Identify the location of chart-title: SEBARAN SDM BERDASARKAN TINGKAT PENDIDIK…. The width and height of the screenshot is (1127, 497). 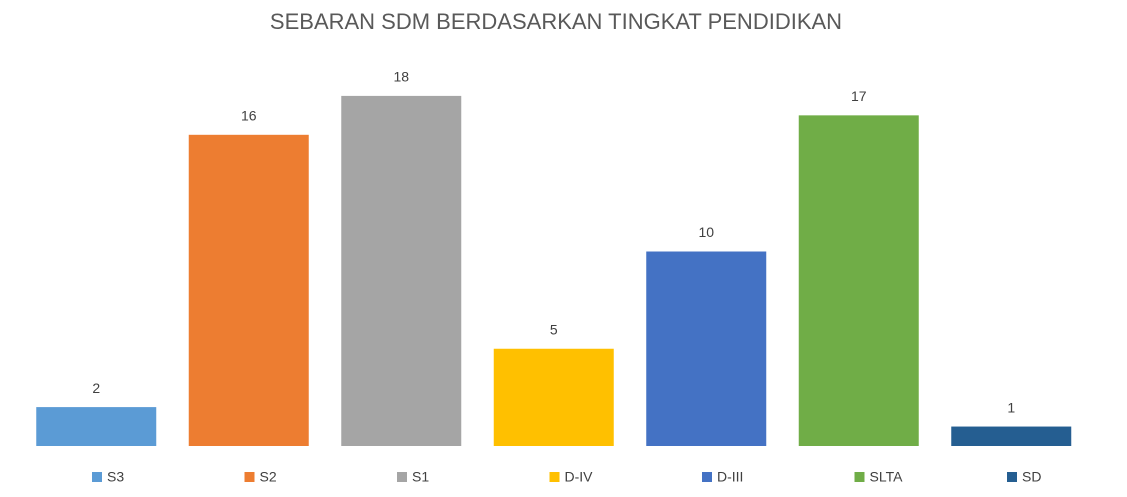
(556, 21).